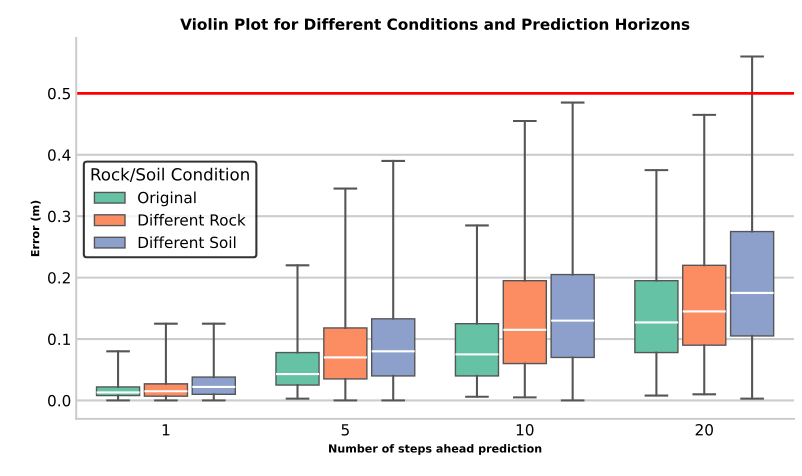  I want to click on chart-title: Violin Plot for Different Conditions and Prediction Horizons, so click(435, 24).